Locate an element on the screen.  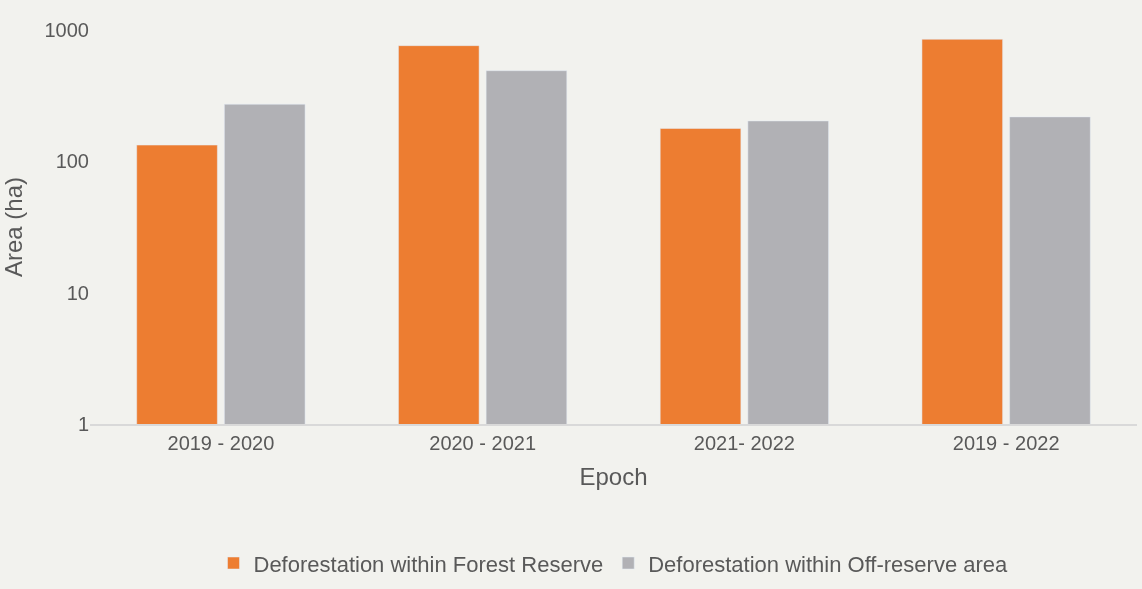
legend-label: Deforestation within Forest Reserve is located at coordinates (428, 564).